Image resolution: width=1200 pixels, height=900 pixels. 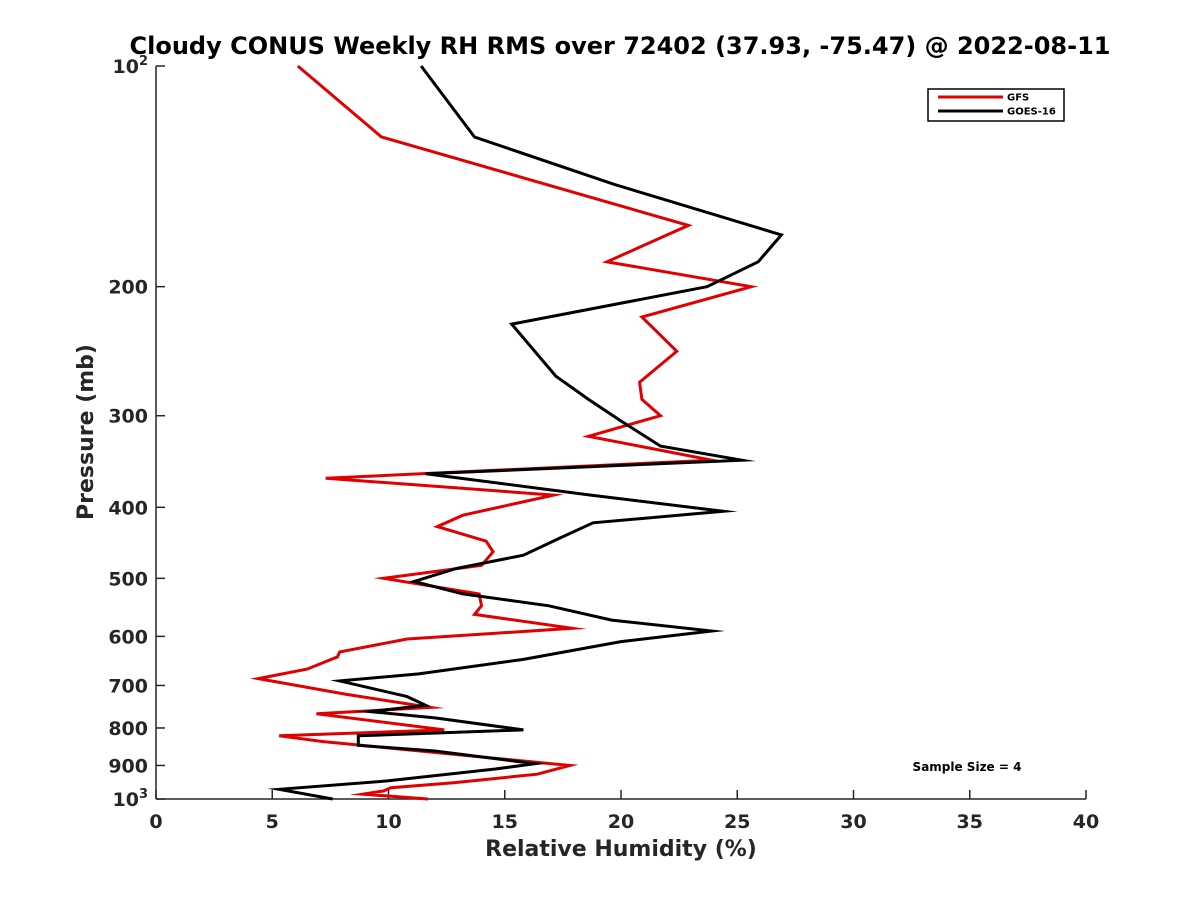 I want to click on x-tick-label: 10, so click(x=388, y=822).